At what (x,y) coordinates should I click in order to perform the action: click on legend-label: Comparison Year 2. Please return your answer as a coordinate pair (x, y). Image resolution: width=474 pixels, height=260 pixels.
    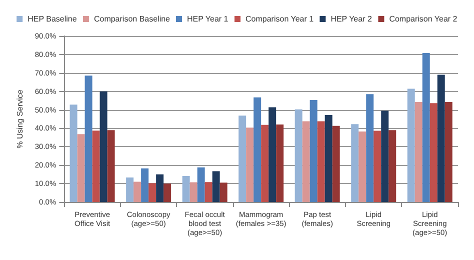
    Looking at the image, I should click on (423, 19).